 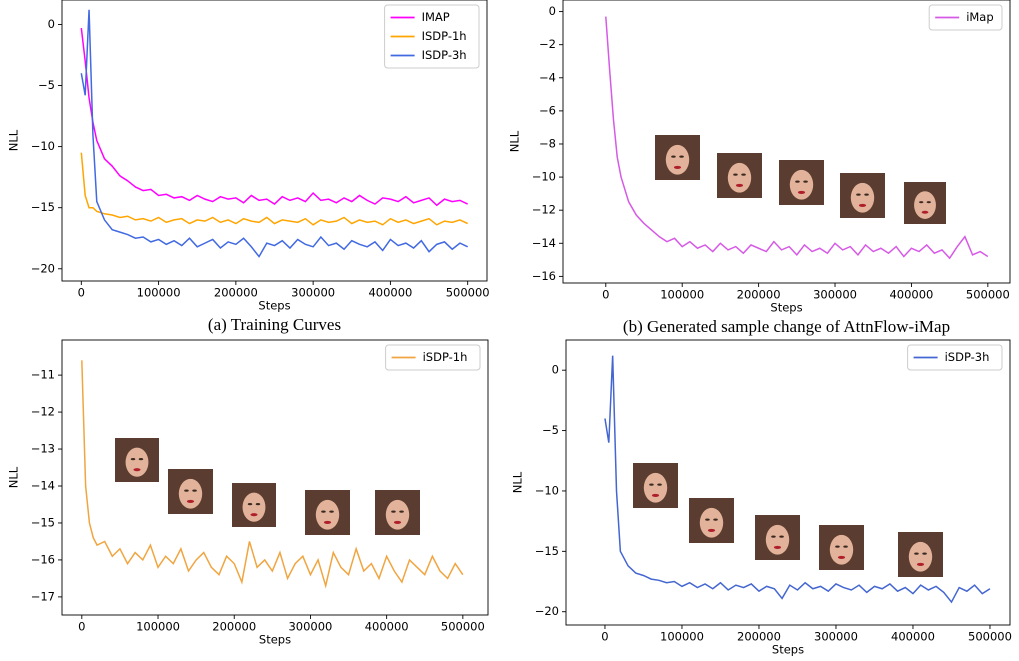 What do you see at coordinates (550, 430) in the screenshot?
I see `y-tick-label: −5` at bounding box center [550, 430].